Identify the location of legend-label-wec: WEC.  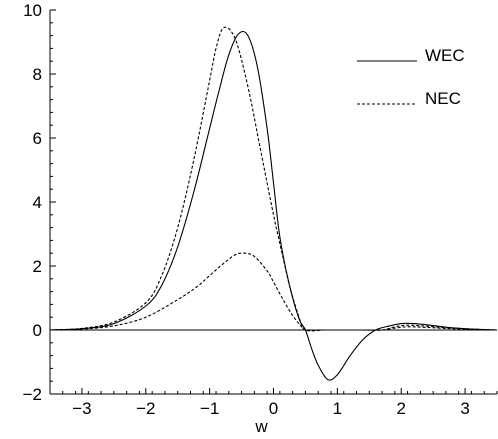
(445, 55).